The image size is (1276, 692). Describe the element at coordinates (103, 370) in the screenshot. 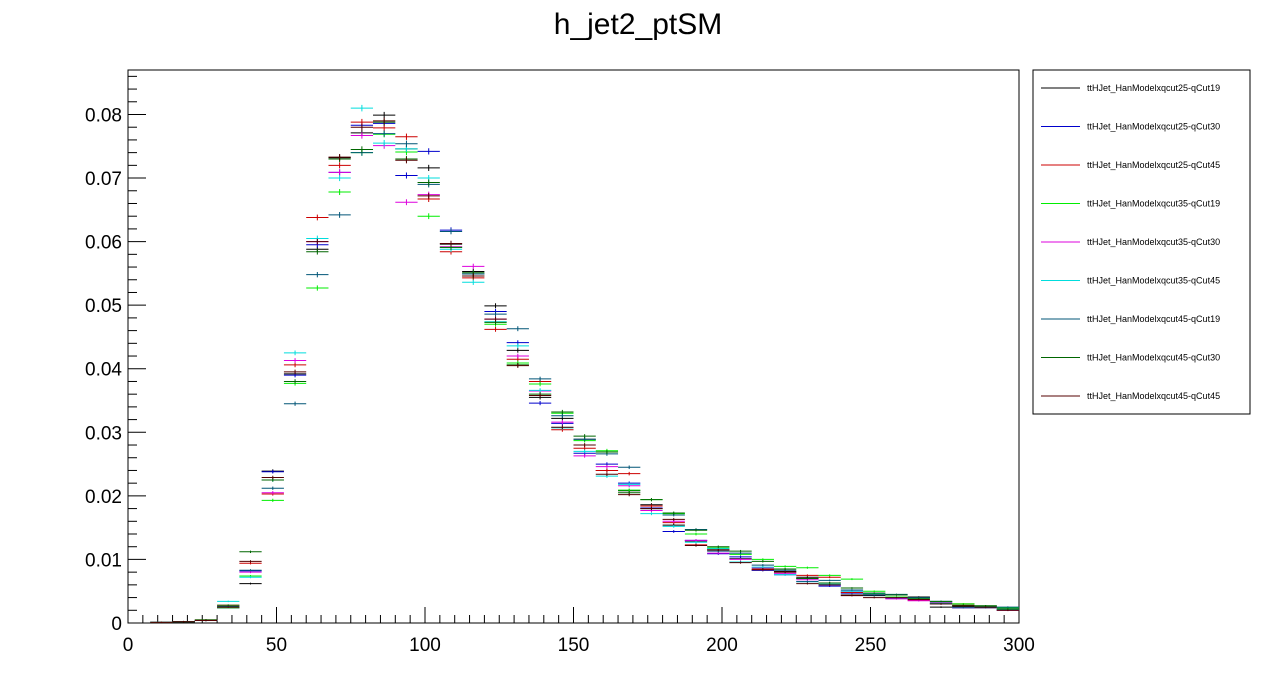

I see `y-tick-label: 0.04` at that location.